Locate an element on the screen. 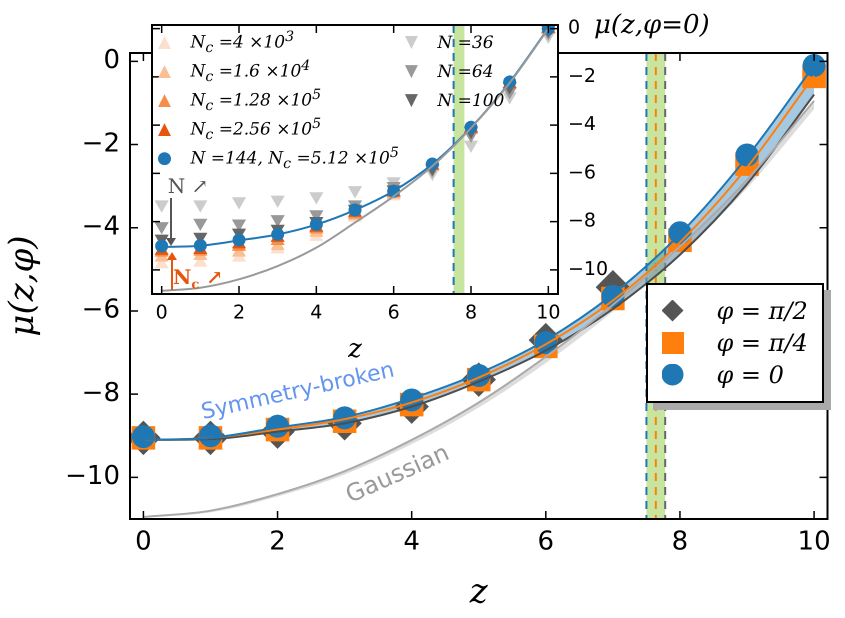  y-axis-title: μ(z,φ) is located at coordinates (22, 286).